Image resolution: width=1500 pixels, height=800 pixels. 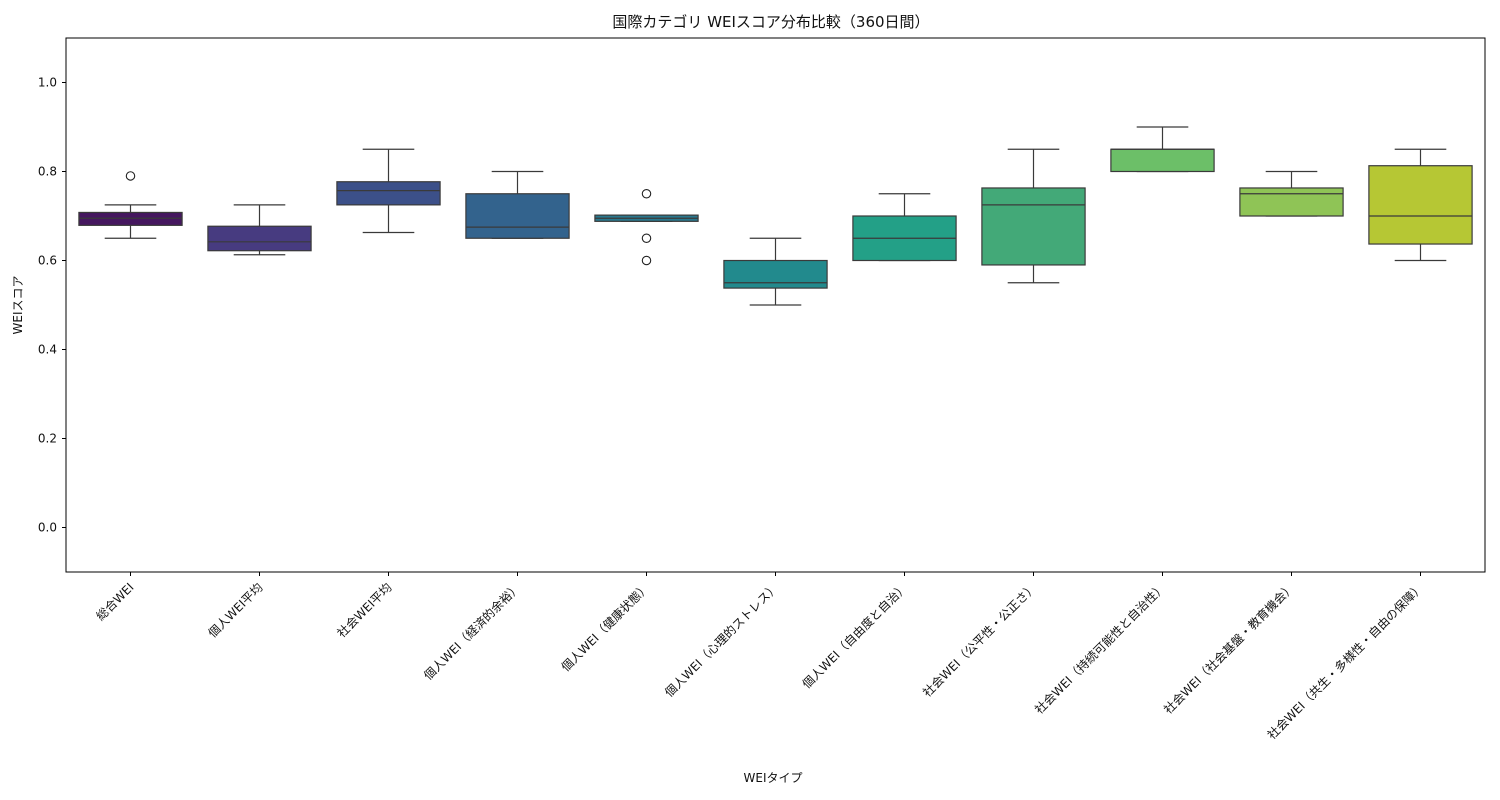 I want to click on x-tick-label: 社会WEI平均, so click(x=364, y=610).